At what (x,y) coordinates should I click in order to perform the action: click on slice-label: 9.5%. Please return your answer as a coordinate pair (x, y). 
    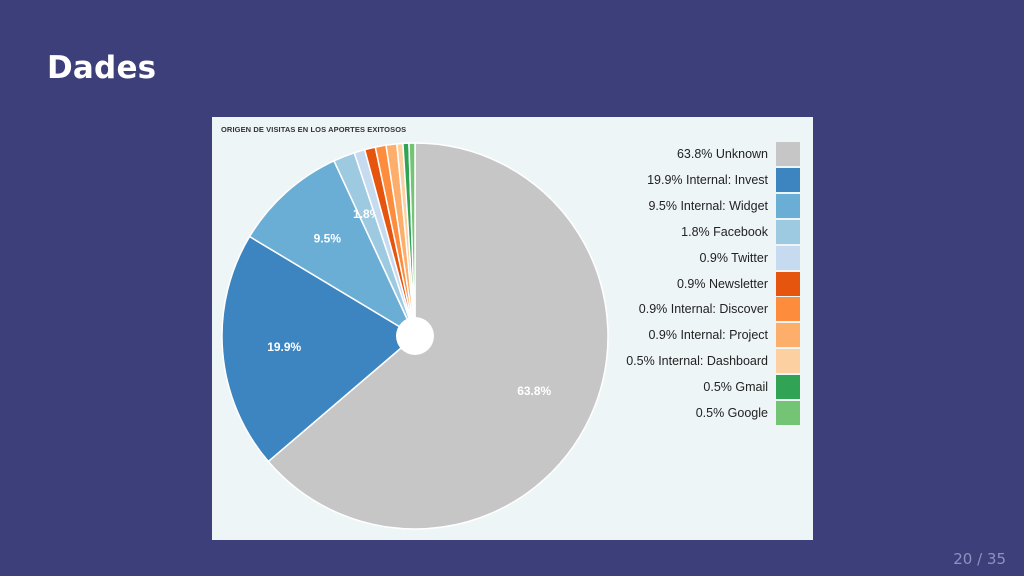
    Looking at the image, I should click on (328, 238).